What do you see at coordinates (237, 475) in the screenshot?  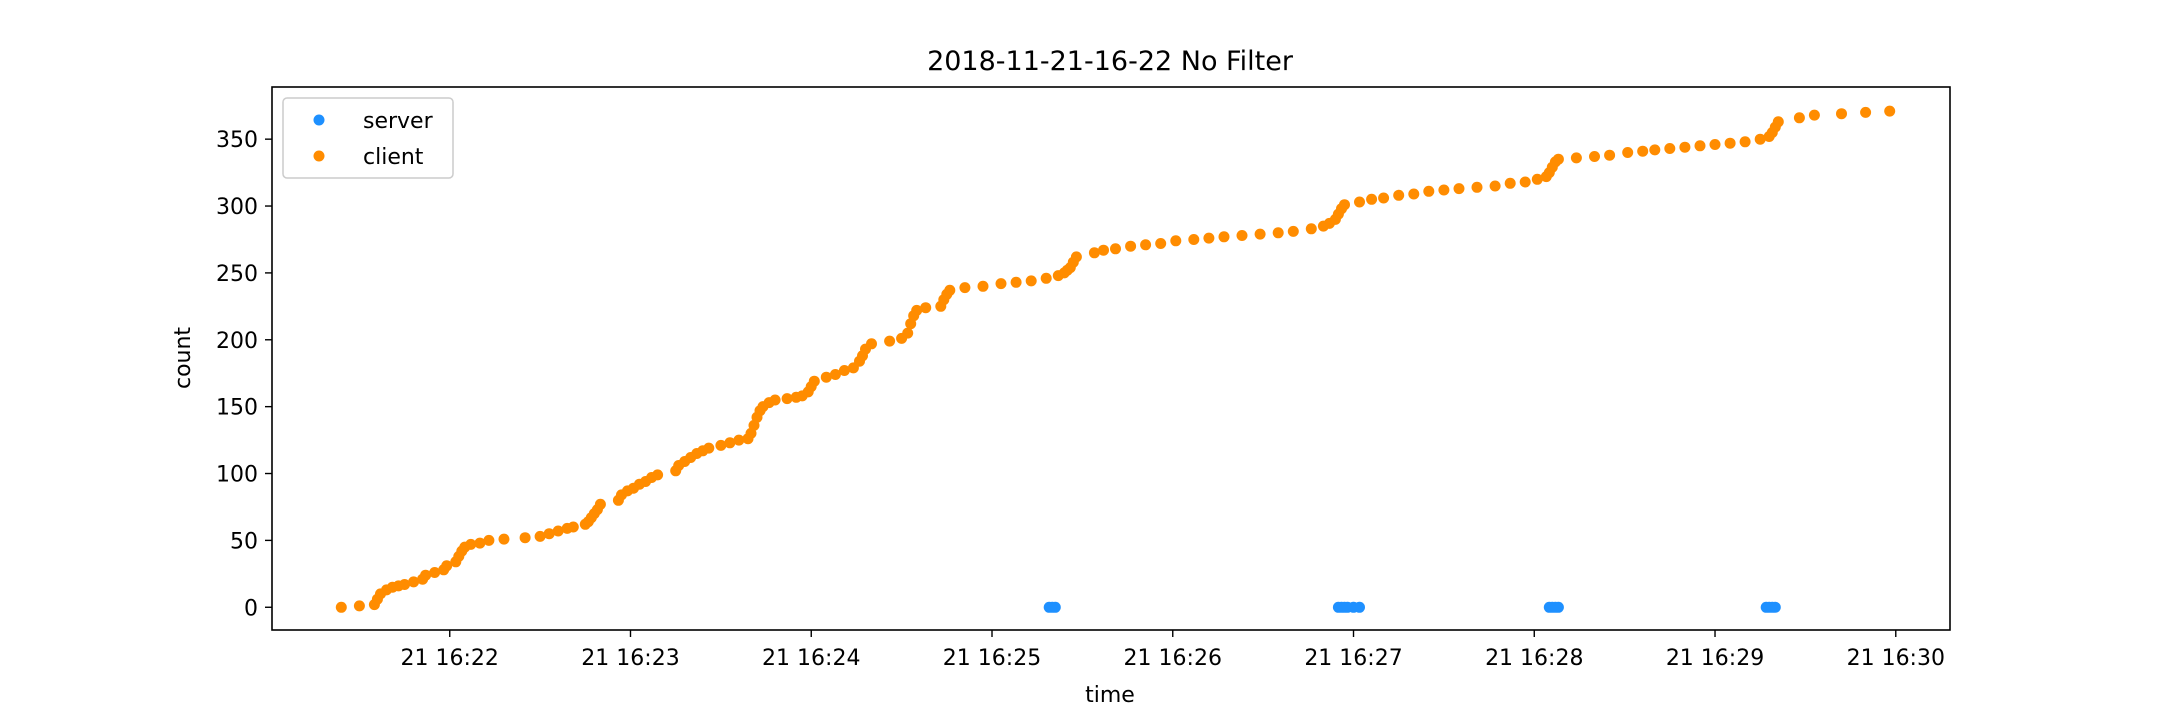 I see `y-tick-label: 100` at bounding box center [237, 475].